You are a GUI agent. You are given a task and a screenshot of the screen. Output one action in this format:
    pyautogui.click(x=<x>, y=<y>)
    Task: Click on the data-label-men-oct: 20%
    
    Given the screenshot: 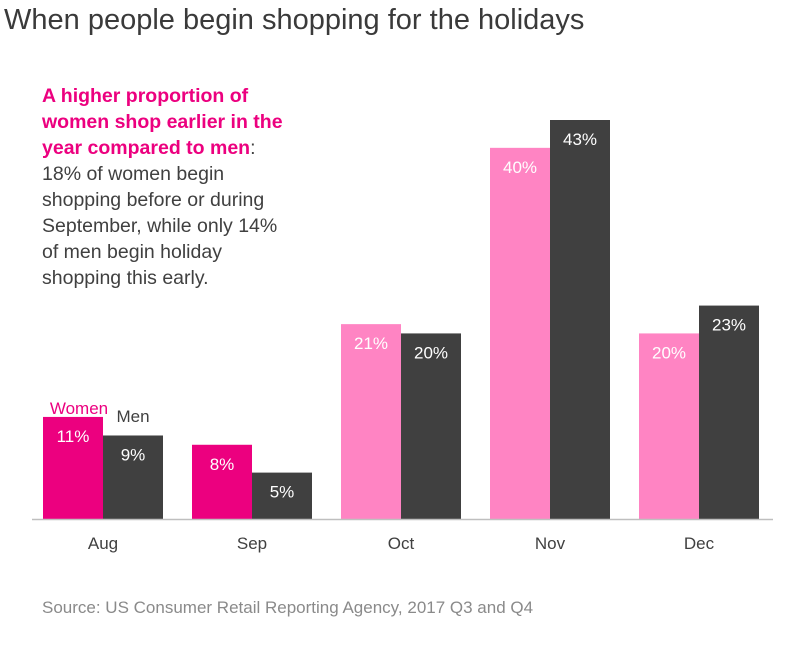 What is the action you would take?
    pyautogui.click(x=431, y=352)
    